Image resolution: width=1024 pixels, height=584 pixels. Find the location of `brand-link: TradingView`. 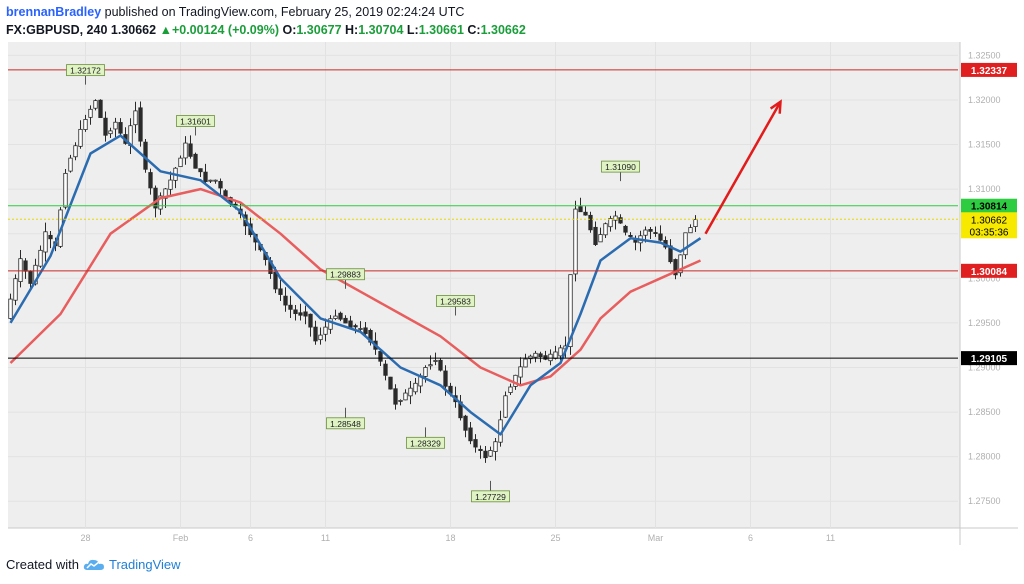

brand-link: TradingView is located at coordinates (144, 564).